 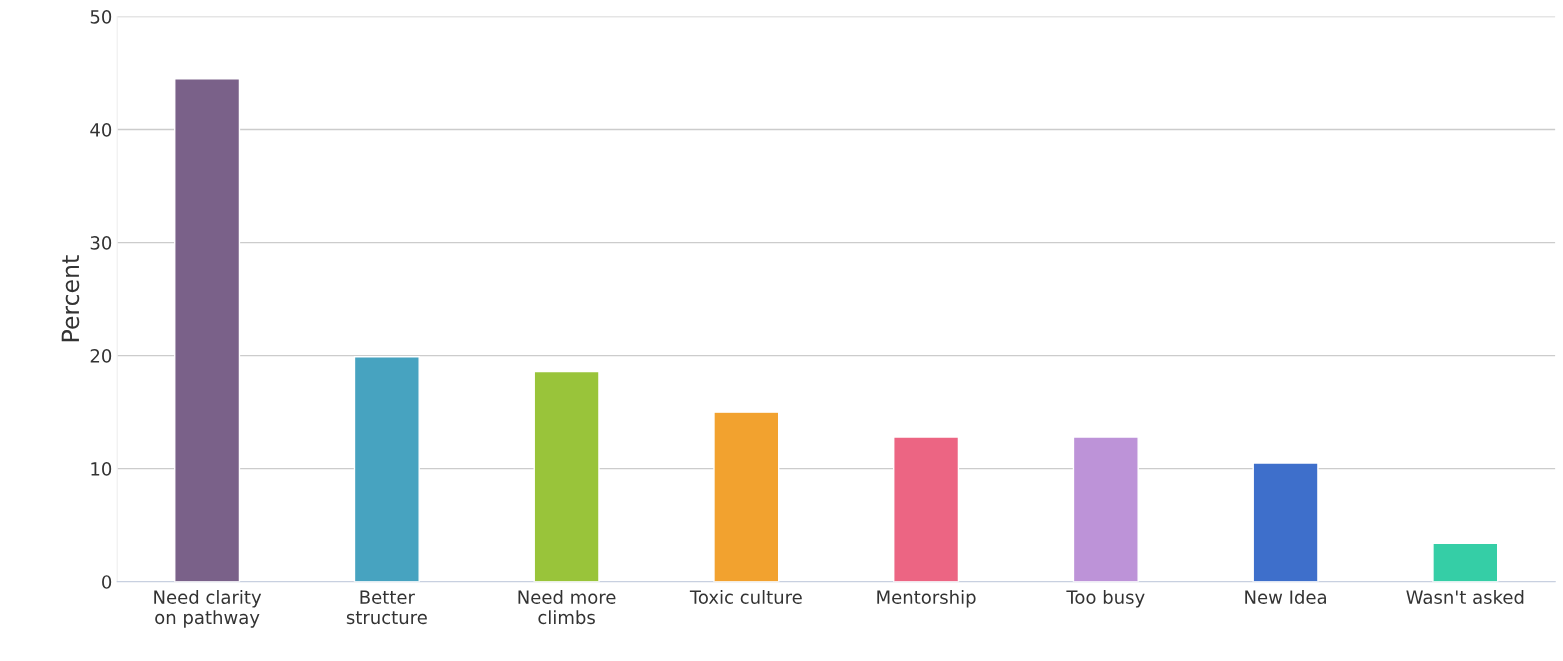 What do you see at coordinates (101, 16) in the screenshot?
I see `y-tick-label: 50` at bounding box center [101, 16].